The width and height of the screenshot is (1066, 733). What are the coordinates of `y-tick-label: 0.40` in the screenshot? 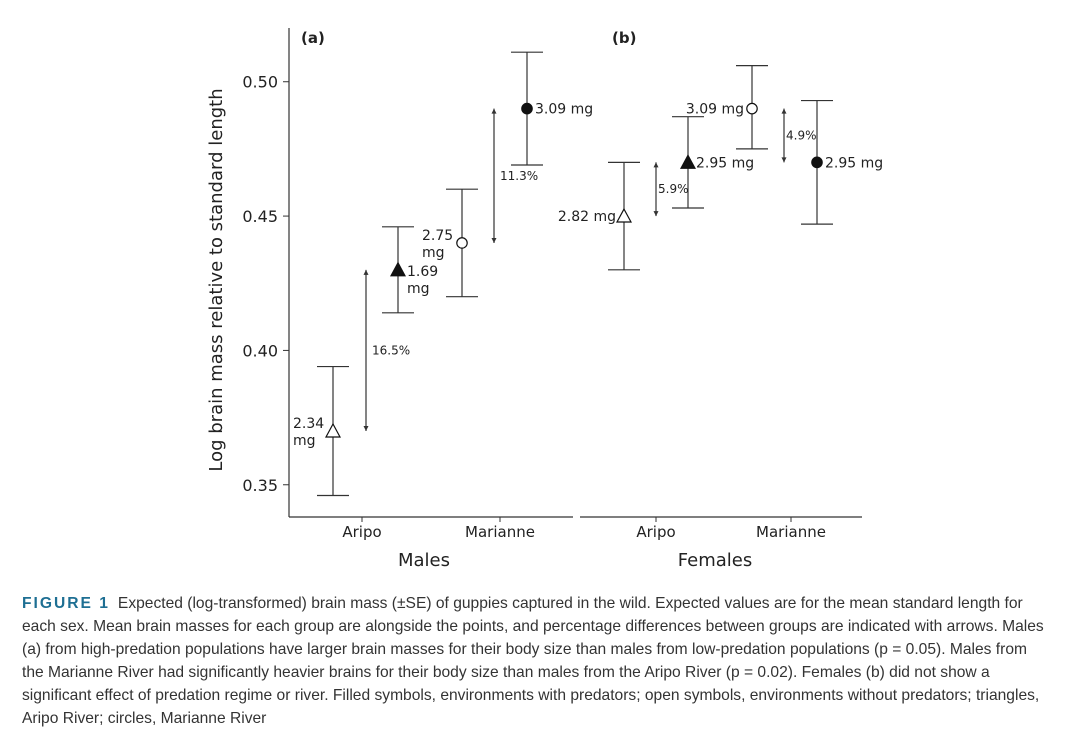 It's located at (260, 350).